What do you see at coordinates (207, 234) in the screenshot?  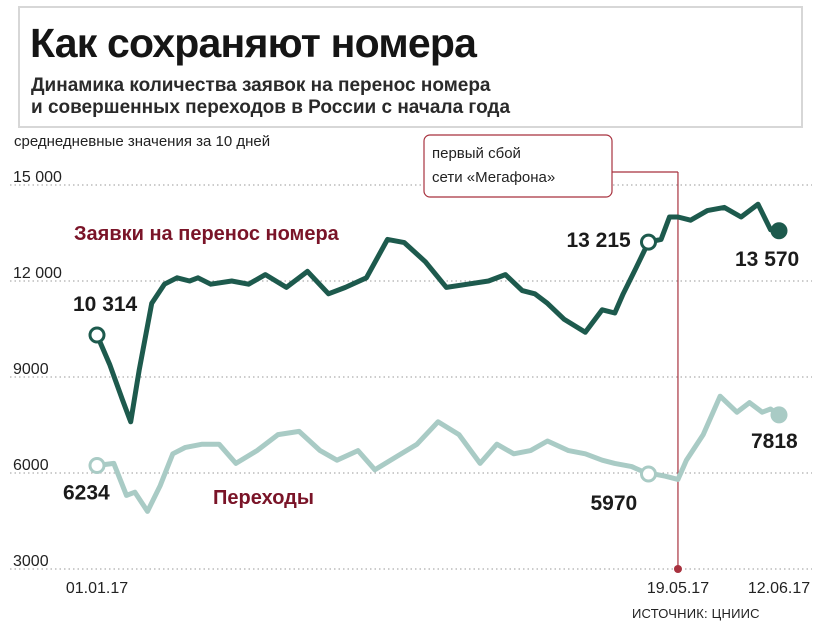 I see `series-name-applications: Заявки на перенос номера` at bounding box center [207, 234].